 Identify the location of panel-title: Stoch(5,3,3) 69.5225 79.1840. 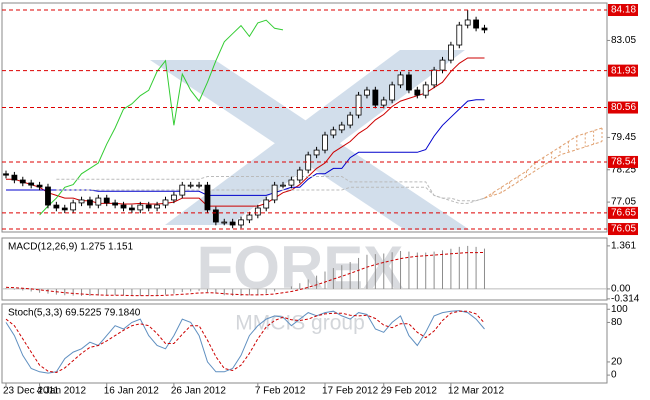
(74, 313).